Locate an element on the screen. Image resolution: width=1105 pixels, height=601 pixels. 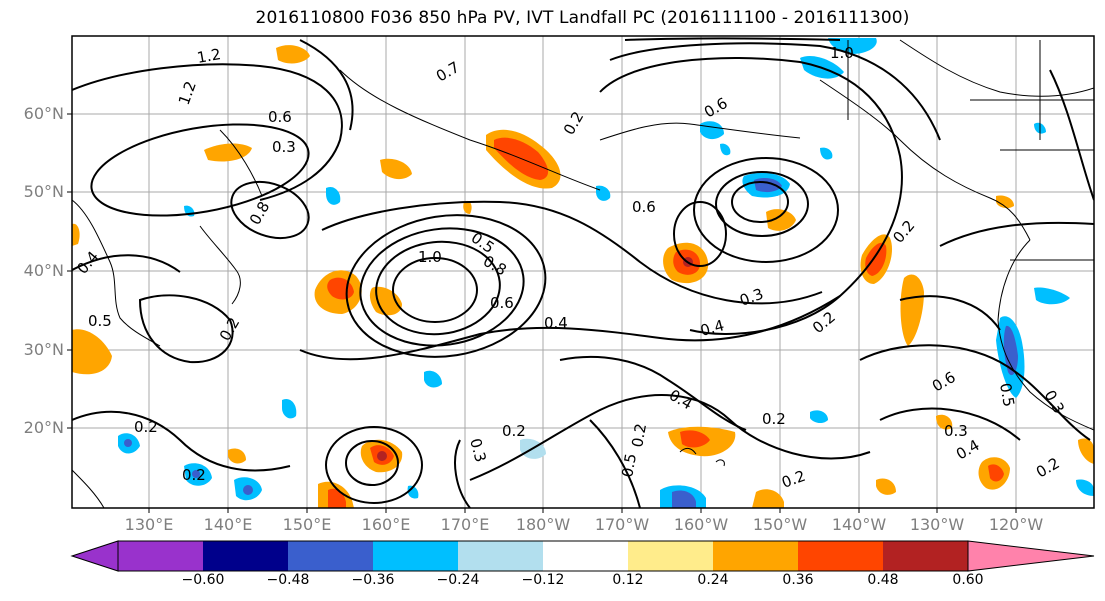
lon-label: 130°E is located at coordinates (149, 524).